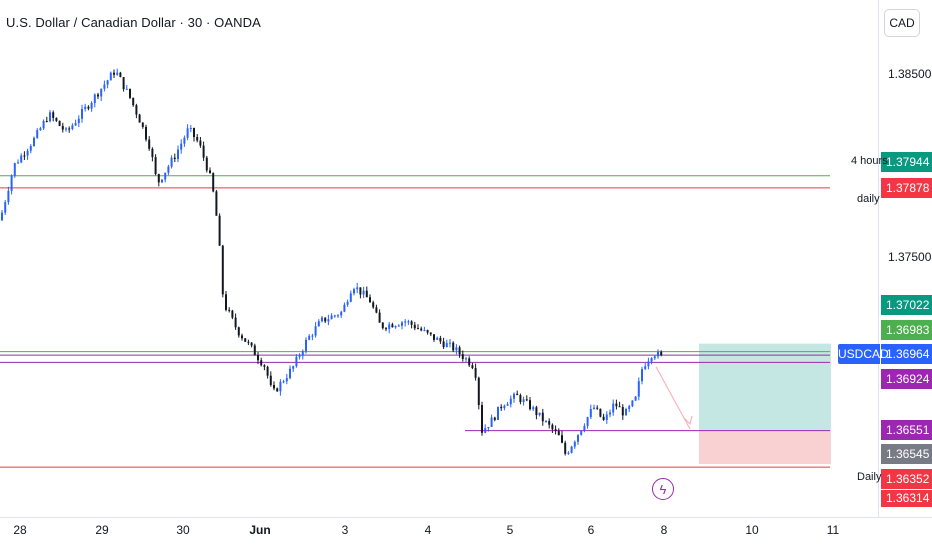 The width and height of the screenshot is (932, 550). What do you see at coordinates (260, 530) in the screenshot?
I see `date-tick-jun: Jun` at bounding box center [260, 530].